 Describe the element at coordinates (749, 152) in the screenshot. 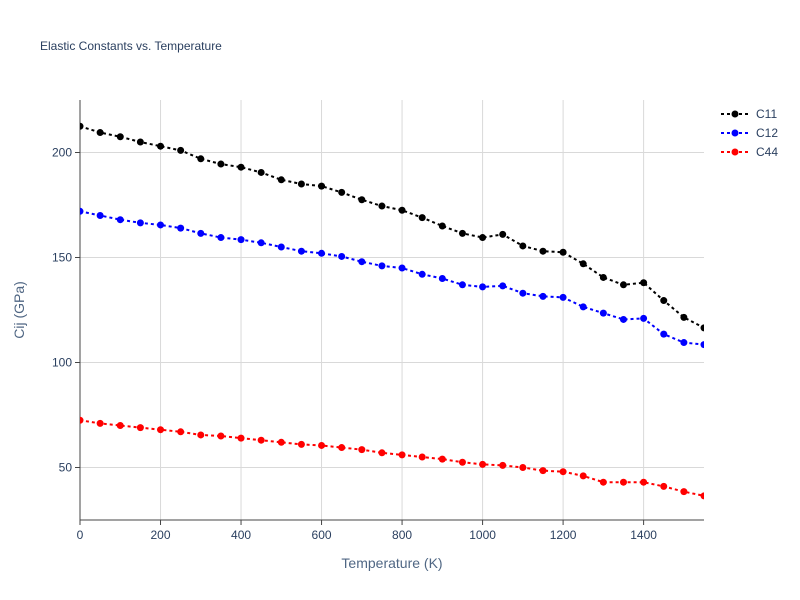

I see `legend-item-C44: C44` at that location.